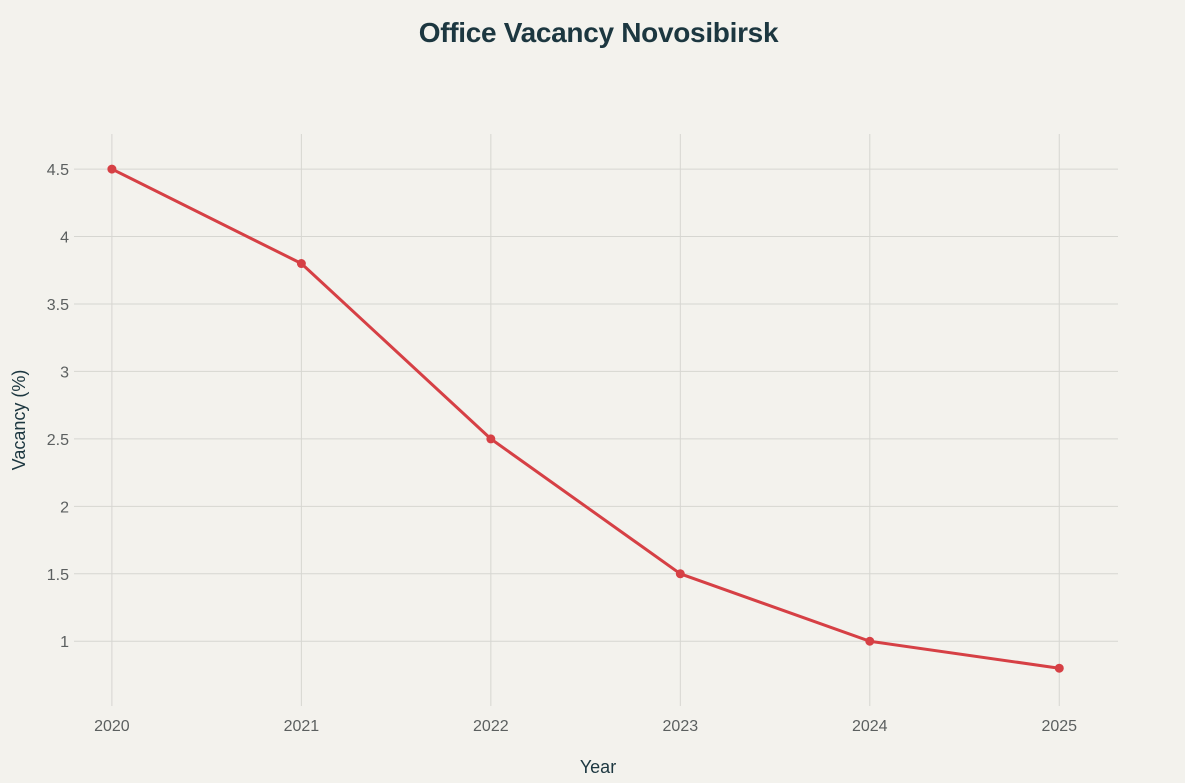 This screenshot has height=783, width=1185. I want to click on y-tick-label: 2.5, so click(58, 440).